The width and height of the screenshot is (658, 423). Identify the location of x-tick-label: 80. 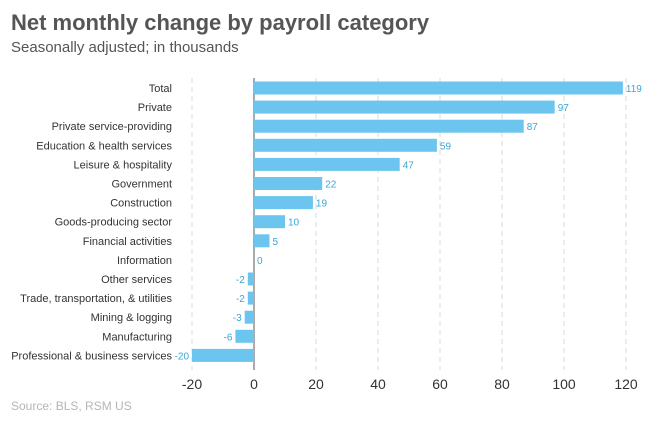
(502, 384).